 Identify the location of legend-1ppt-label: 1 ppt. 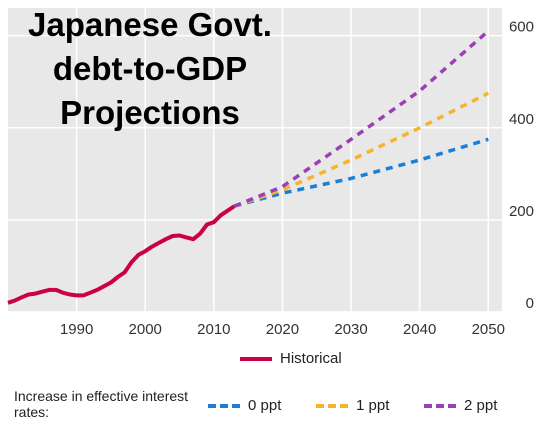
(373, 405).